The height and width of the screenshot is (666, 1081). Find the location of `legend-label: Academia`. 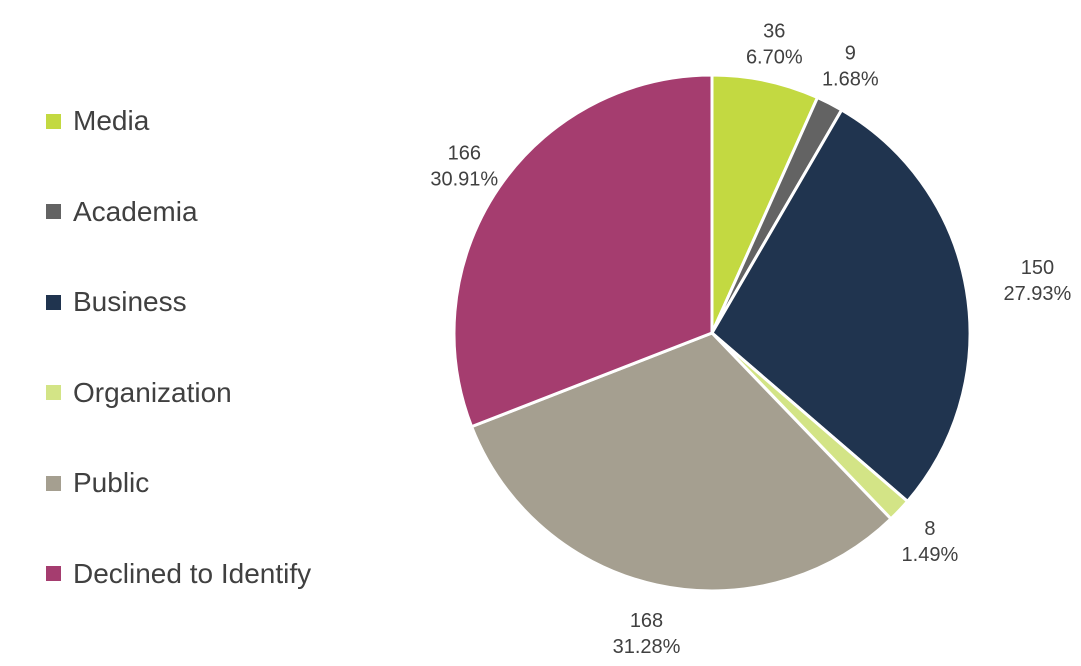

legend-label: Academia is located at coordinates (135, 211).